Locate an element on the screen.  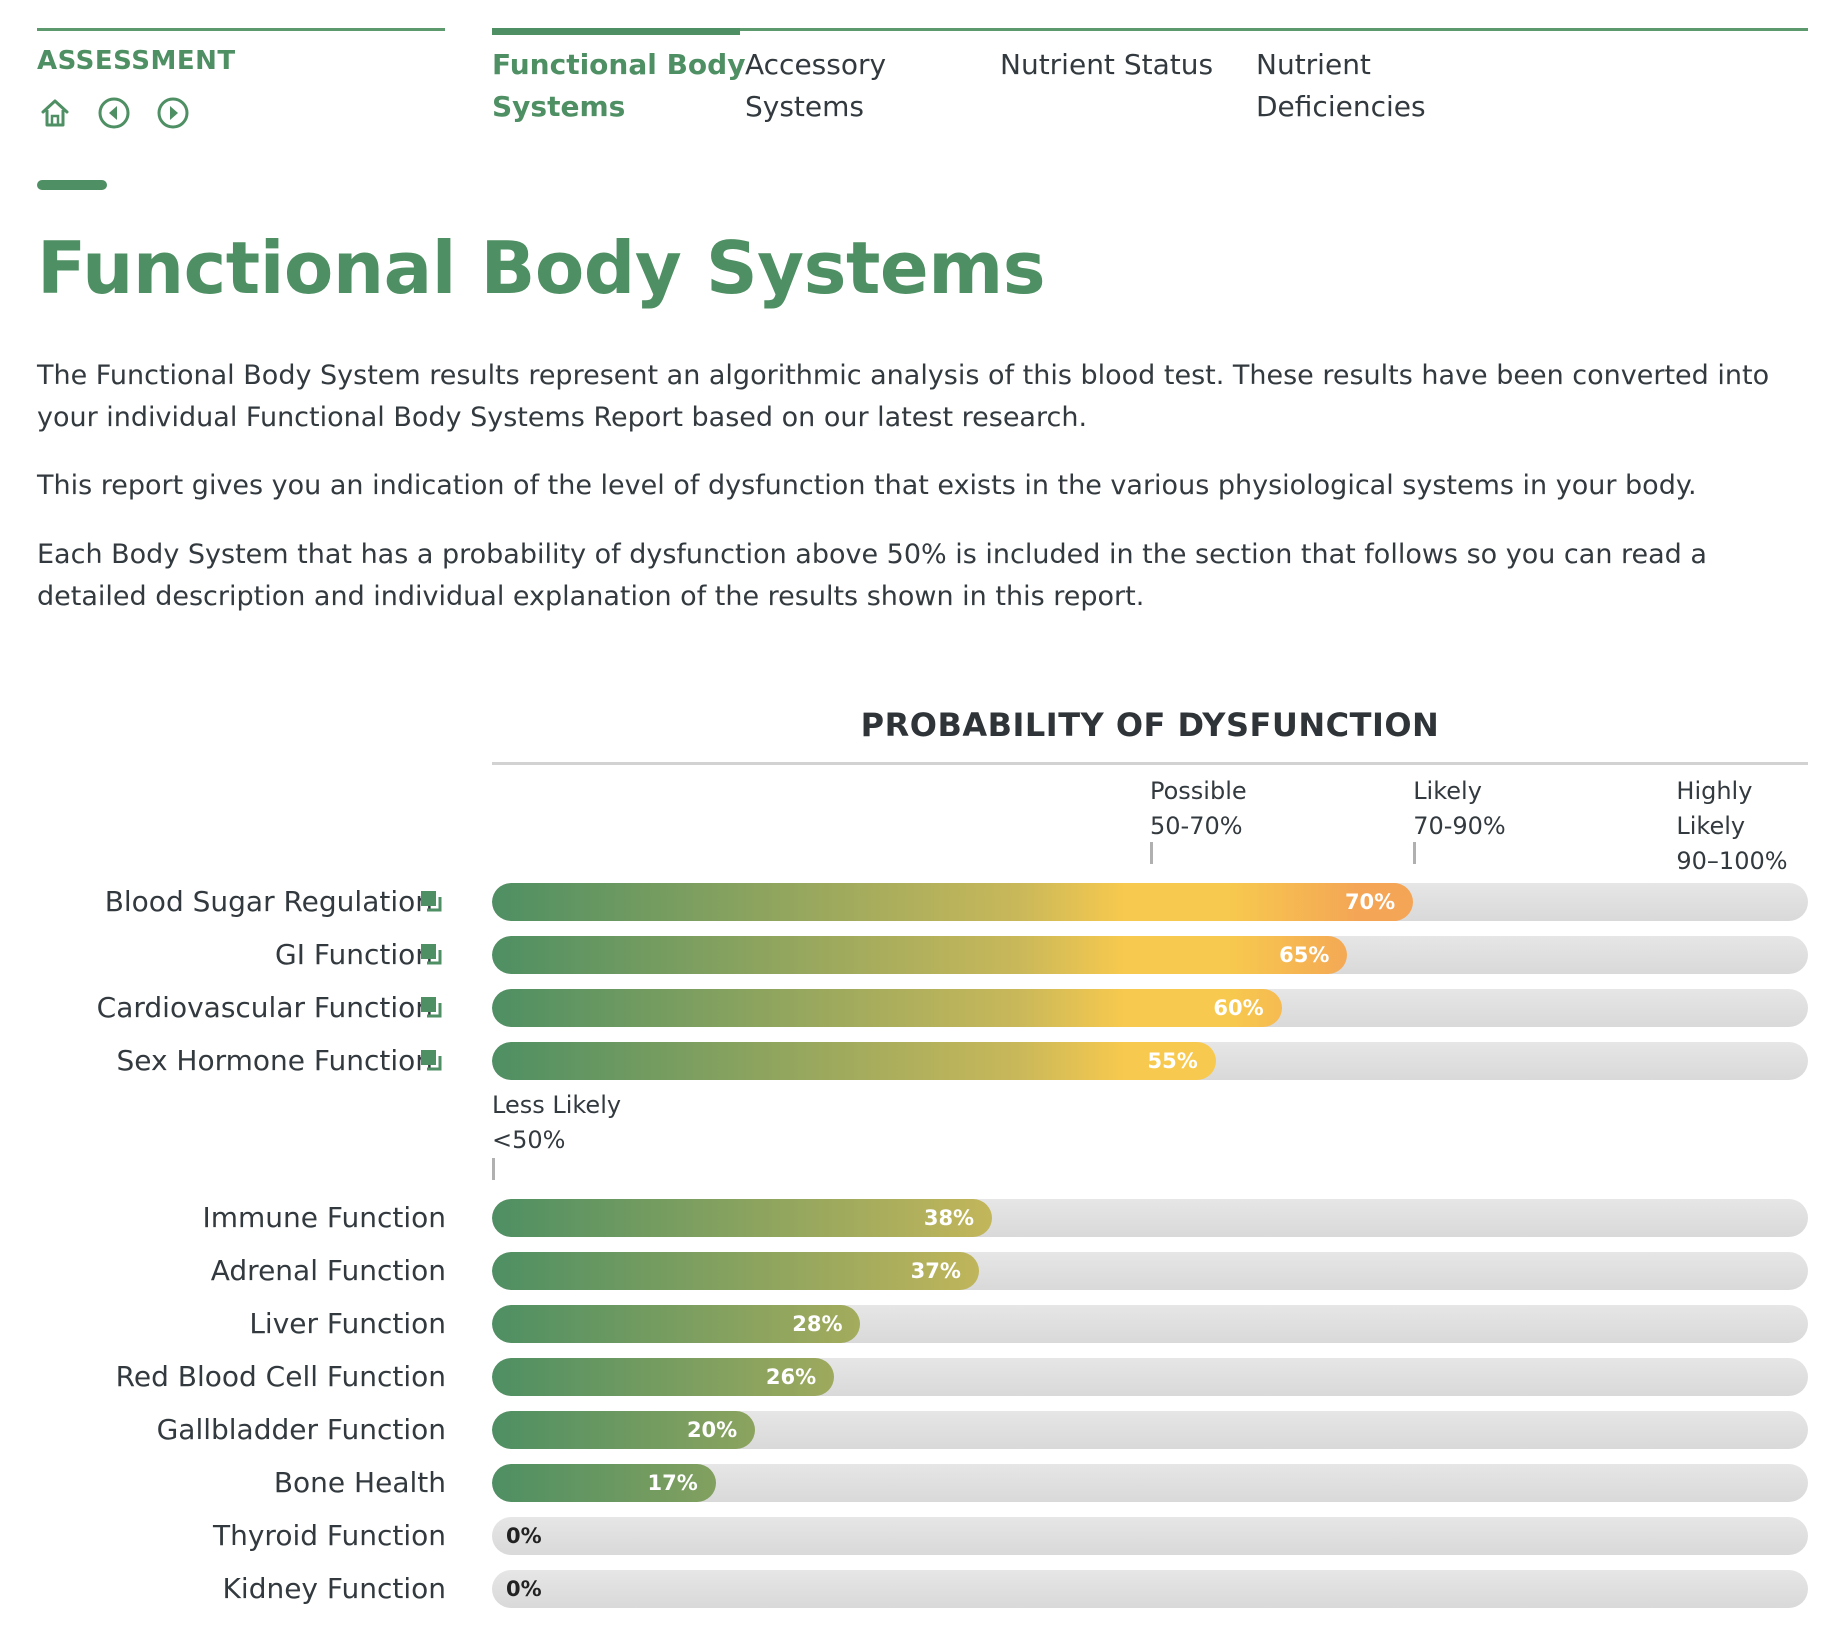
header-rule-left is located at coordinates (241, 29).